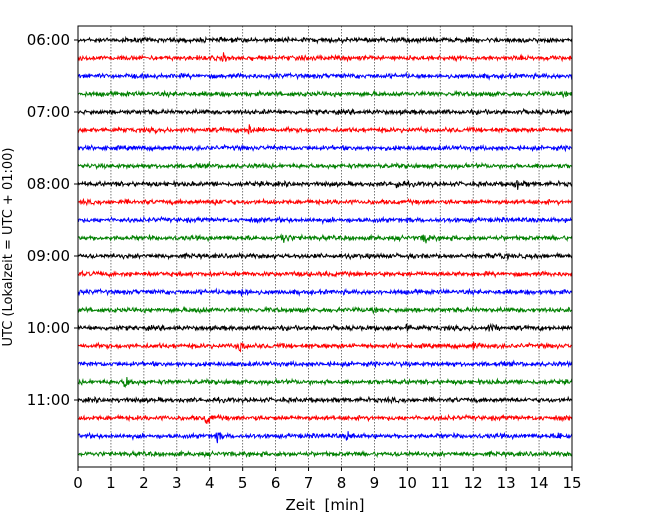  I want to click on x-tick-label: 13, so click(506, 483).